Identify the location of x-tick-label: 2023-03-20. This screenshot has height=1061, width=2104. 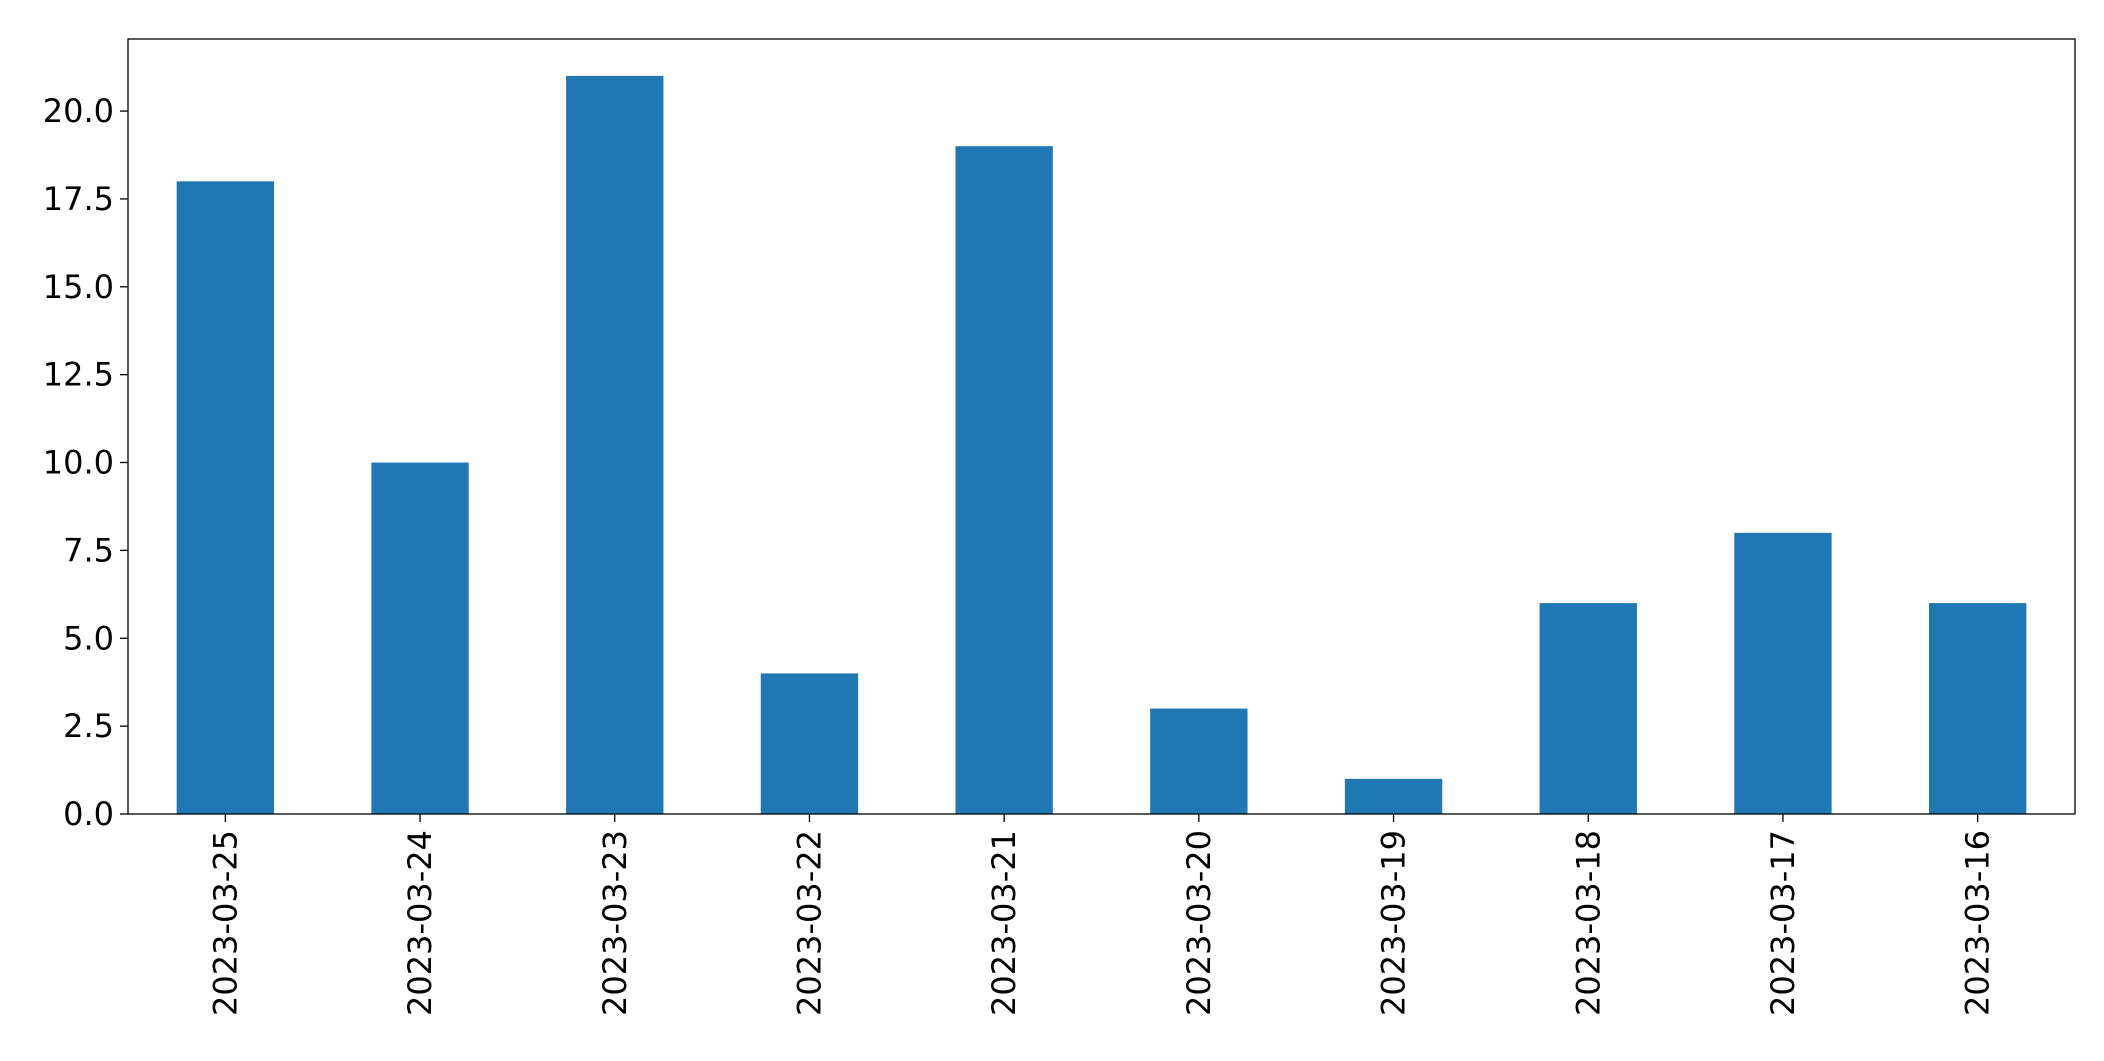
(1199, 923).